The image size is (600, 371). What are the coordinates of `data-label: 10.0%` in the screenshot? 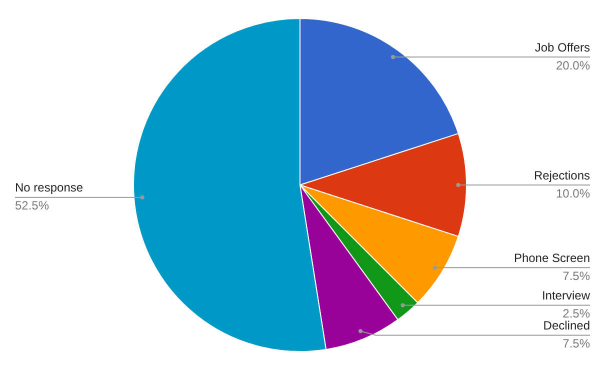 It's located at (573, 193).